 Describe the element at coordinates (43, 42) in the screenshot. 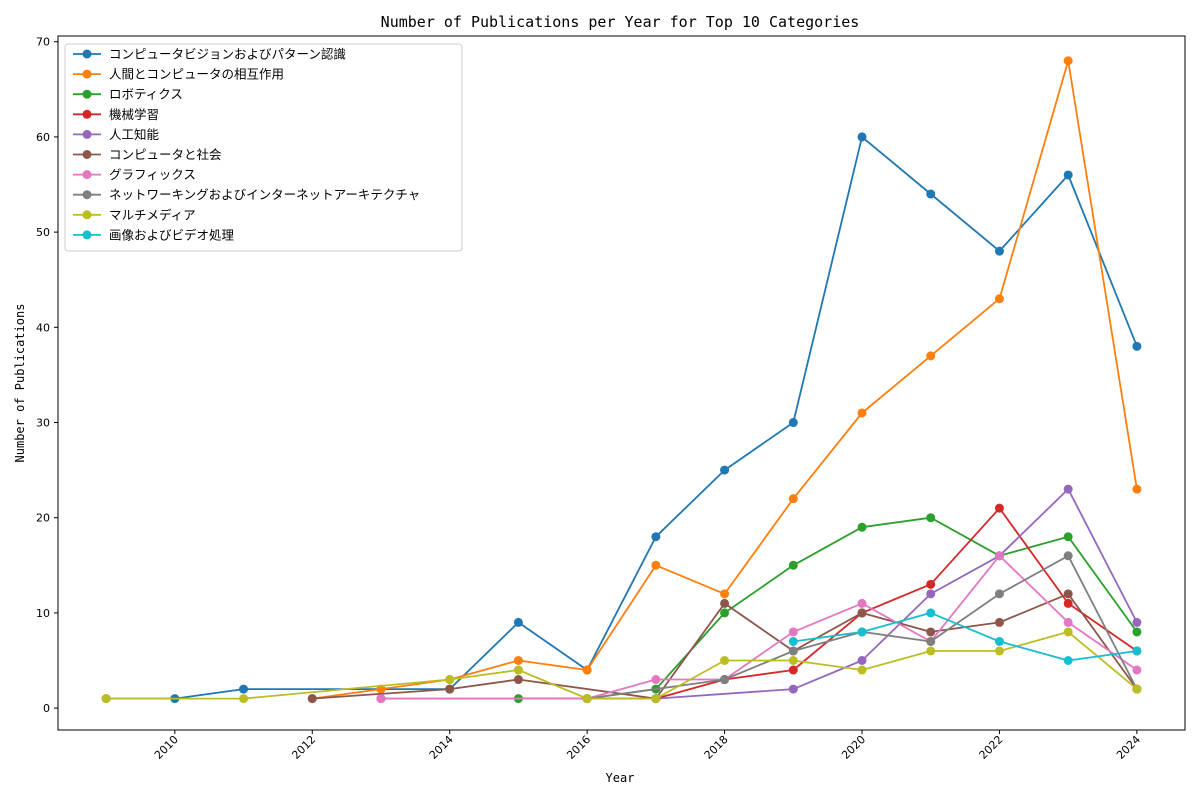

I see `y-tick-label: 70` at that location.